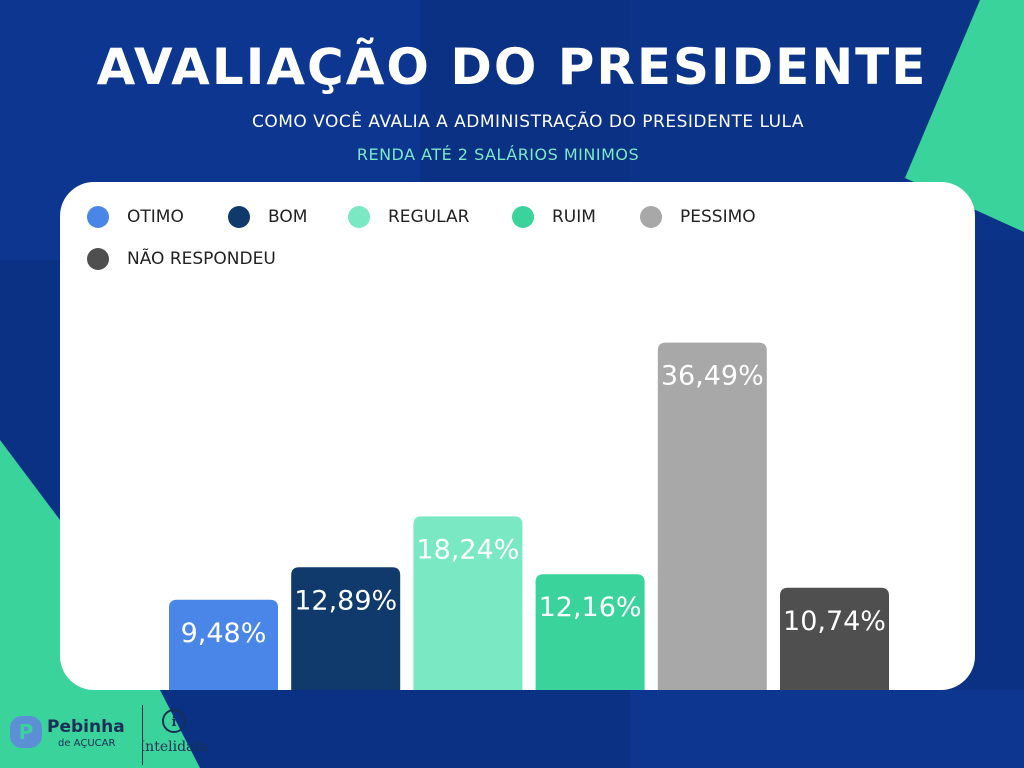 Image resolution: width=1024 pixels, height=768 pixels. I want to click on pebinha-logo-subtext: de AÇUCAR, so click(86, 743).